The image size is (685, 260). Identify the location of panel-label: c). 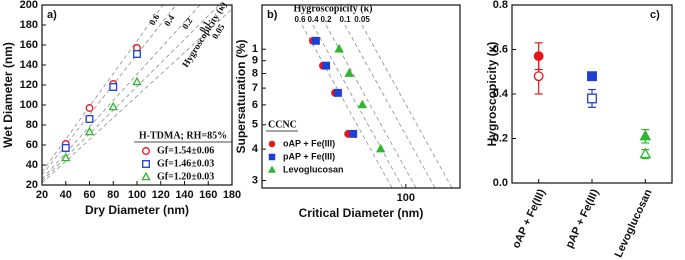
(655, 15).